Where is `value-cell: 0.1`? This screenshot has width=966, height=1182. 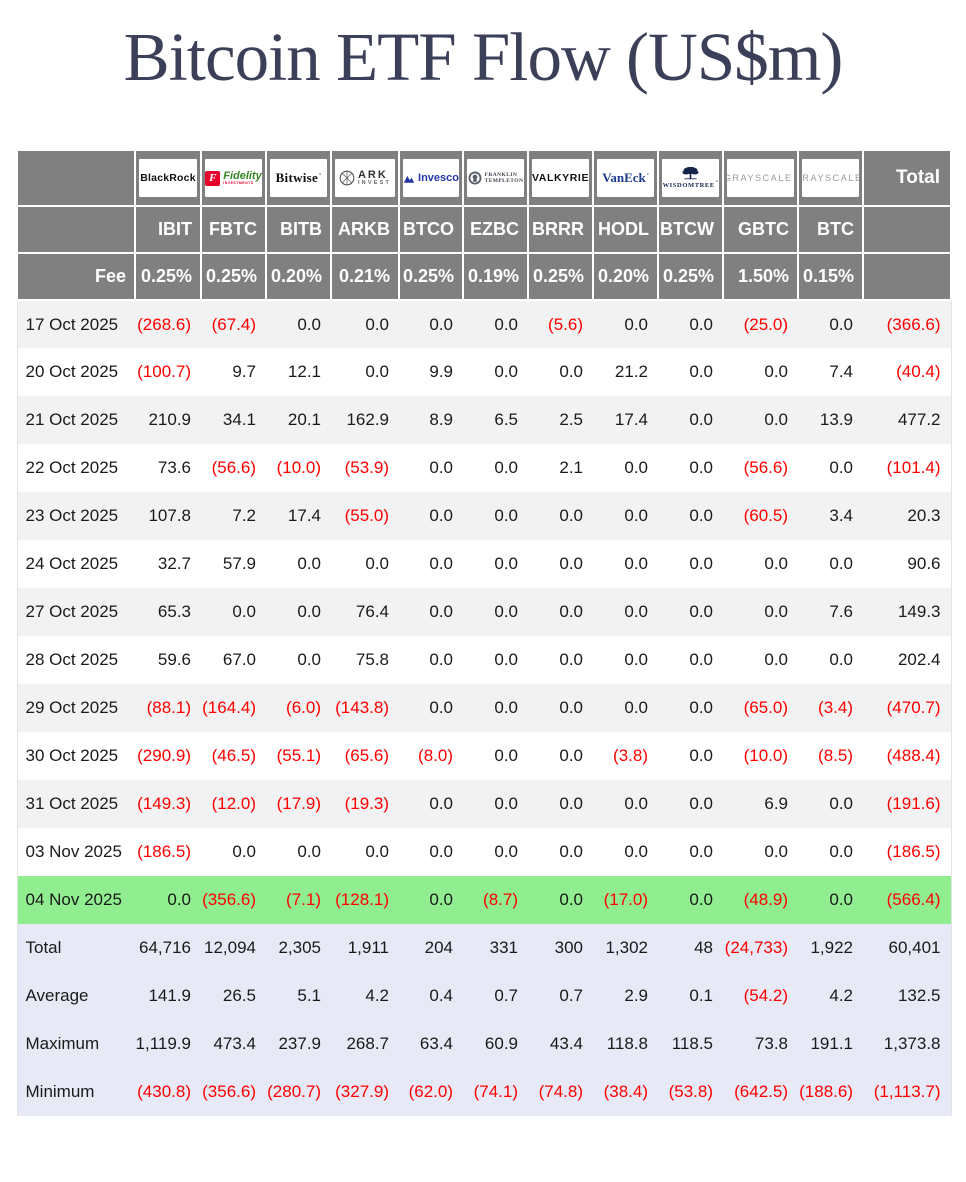
value-cell: 0.1 is located at coordinates (701, 995).